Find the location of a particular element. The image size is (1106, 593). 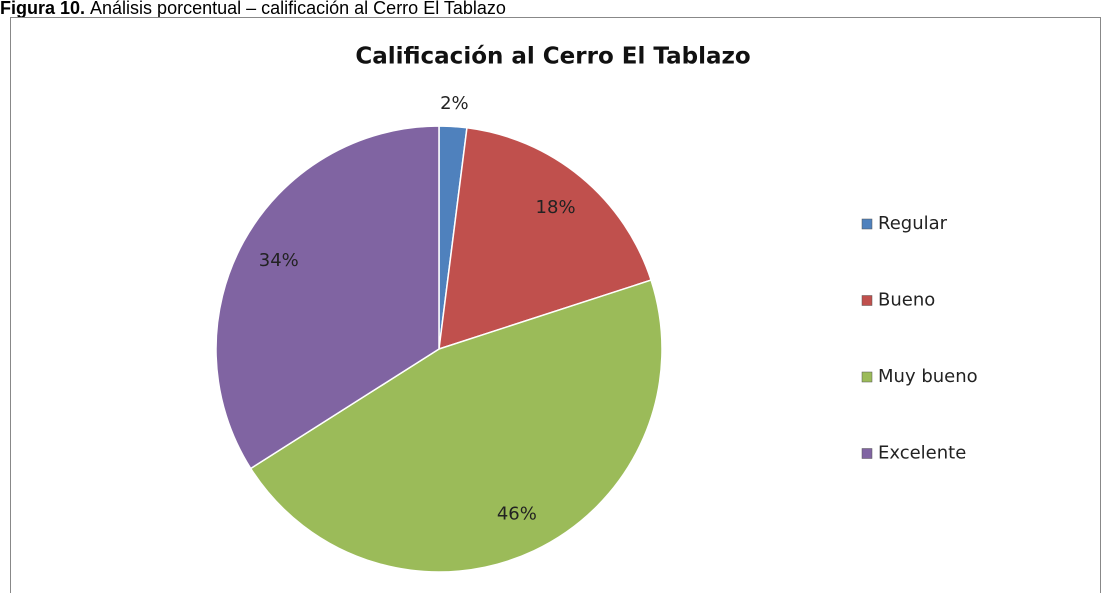

data-label: 2% is located at coordinates (454, 103).